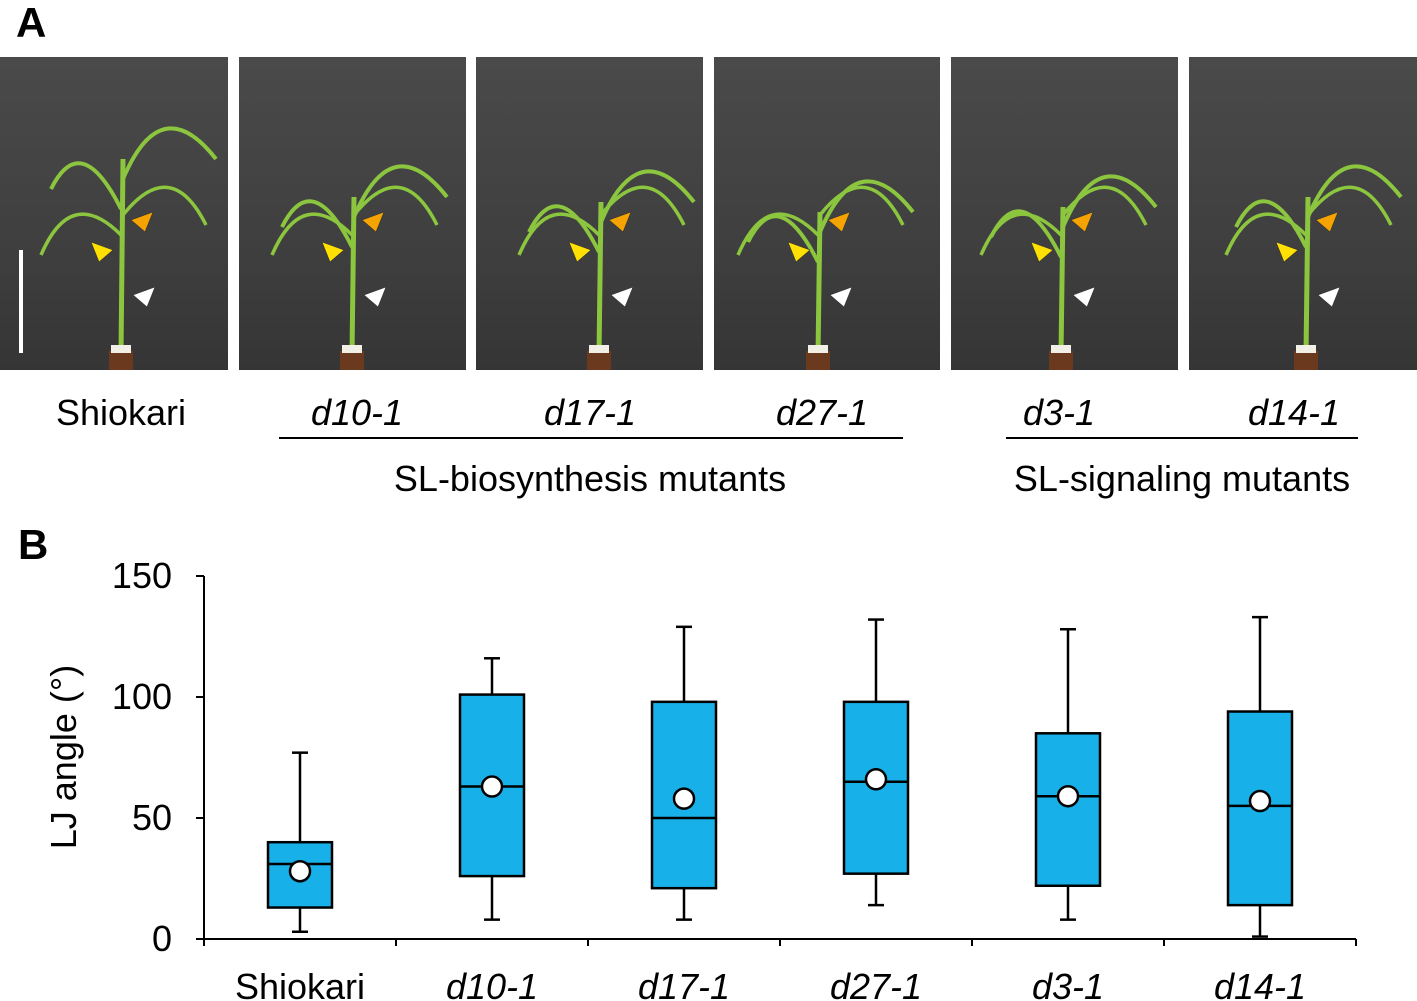 The width and height of the screenshot is (1417, 1001). I want to click on photo-label-shiokari: Shiokari, so click(121, 412).